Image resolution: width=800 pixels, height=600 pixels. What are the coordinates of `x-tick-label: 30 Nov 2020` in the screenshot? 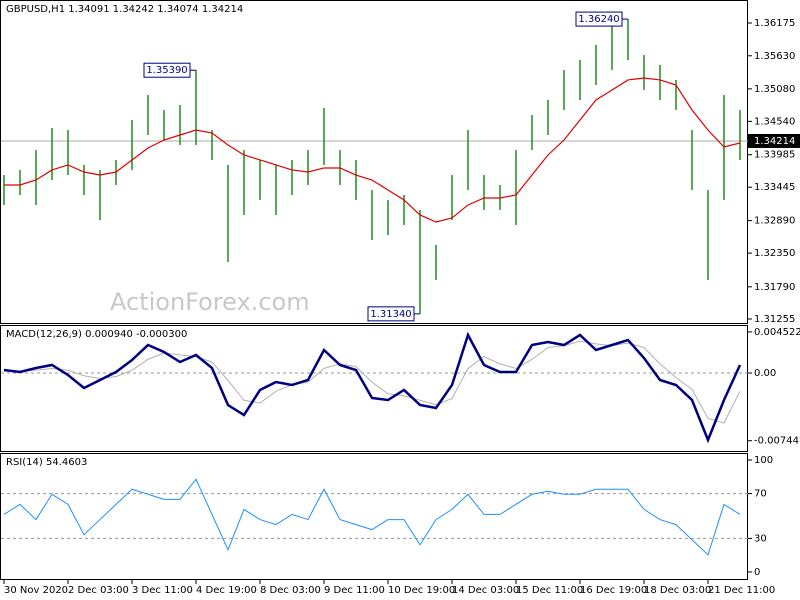 It's located at (36, 590).